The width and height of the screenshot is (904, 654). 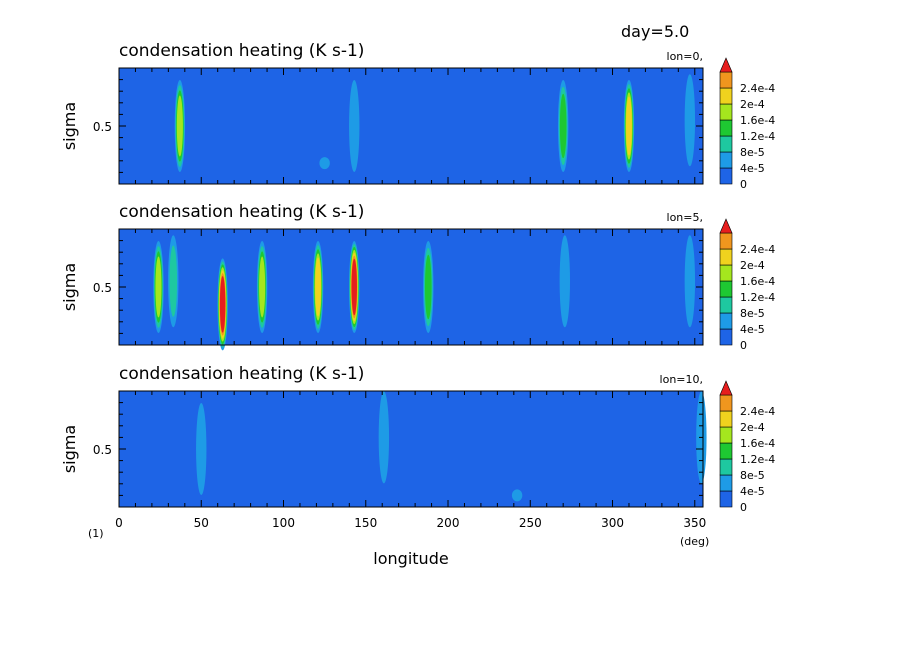 I want to click on x-tick-label: 350, so click(x=694, y=523).